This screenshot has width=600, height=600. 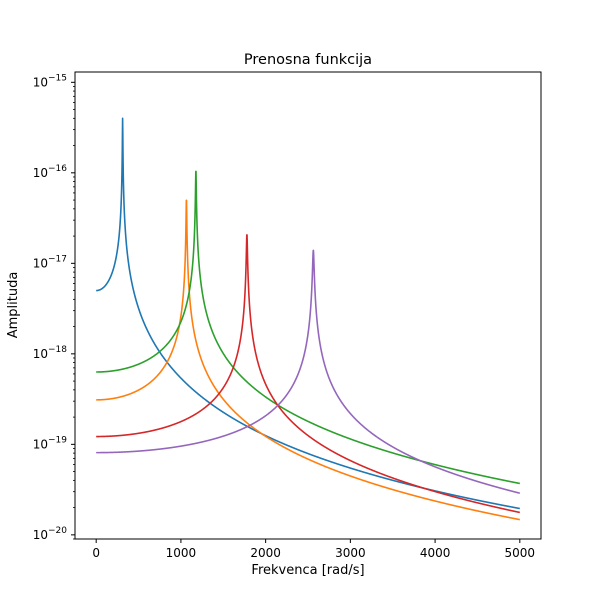 What do you see at coordinates (50, 262) in the screenshot?
I see `y-tick-label: 10−17` at bounding box center [50, 262].